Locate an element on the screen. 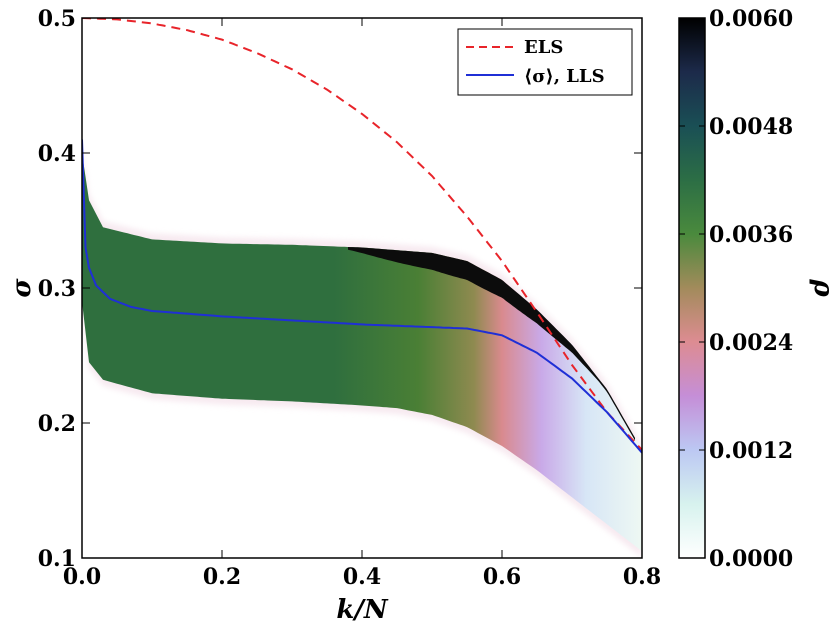  x-tick-label: 0.0 is located at coordinates (82, 577).